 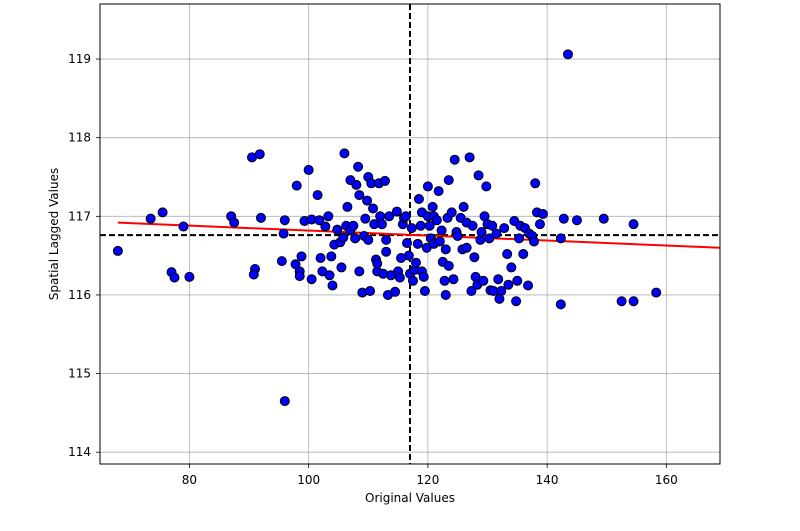 I want to click on y-tick-label: 118, so click(x=79, y=138).